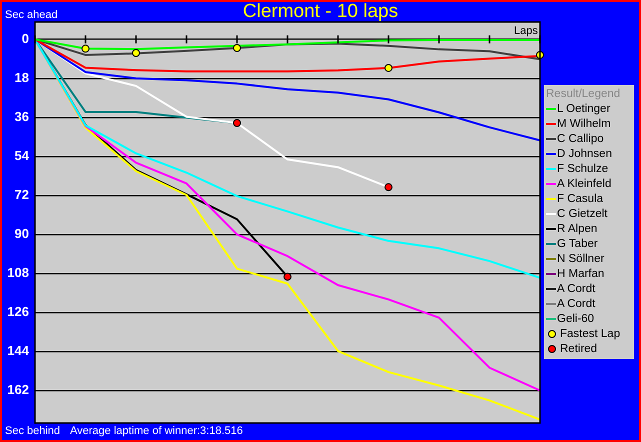 This screenshot has width=641, height=442. Describe the element at coordinates (577, 228) in the screenshot. I see `legend-label: R Alpen` at that location.